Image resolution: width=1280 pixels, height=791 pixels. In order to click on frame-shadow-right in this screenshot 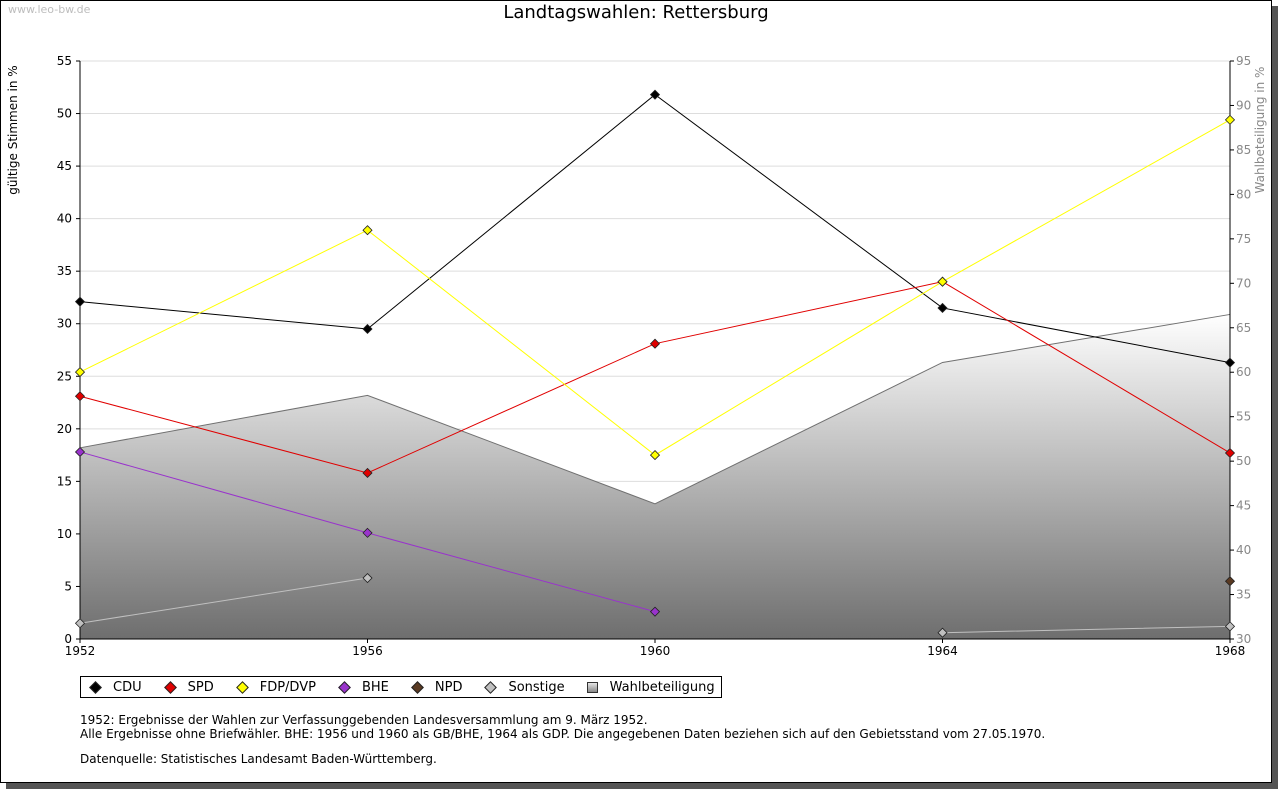, I will do `click(1275, 397)`.